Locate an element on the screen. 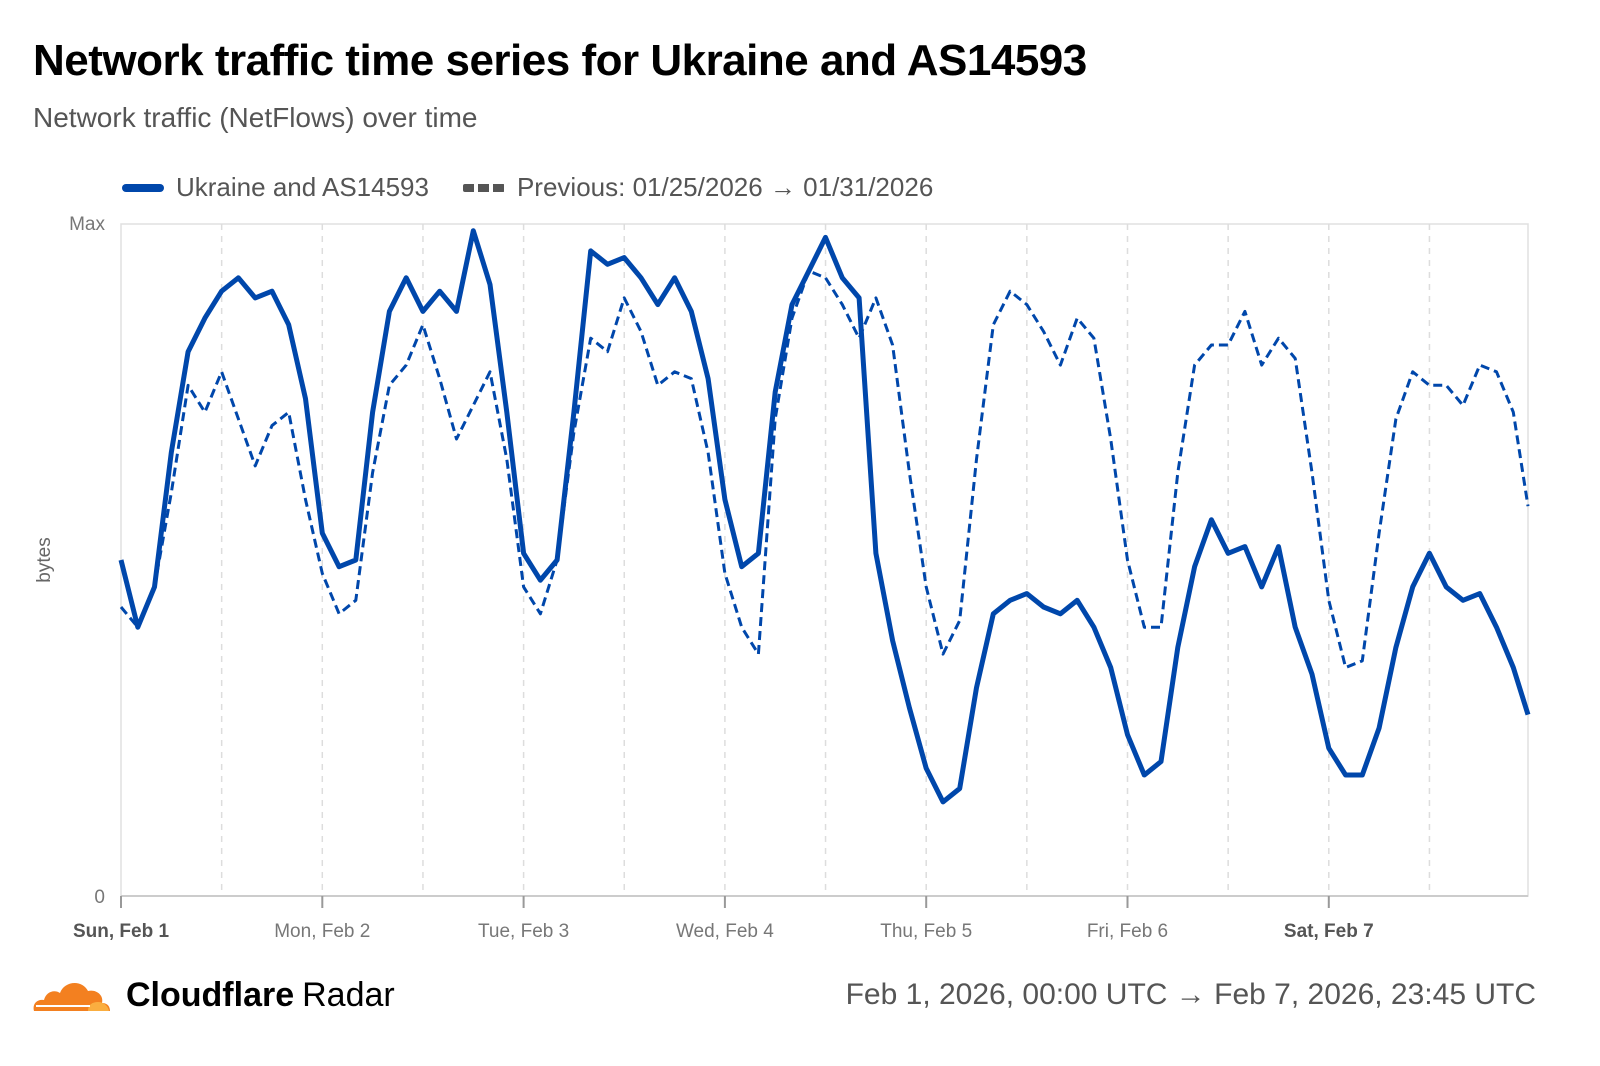 Image resolution: width=1600 pixels, height=1066 pixels. cloudflare-cloud-icon is located at coordinates (71, 996).